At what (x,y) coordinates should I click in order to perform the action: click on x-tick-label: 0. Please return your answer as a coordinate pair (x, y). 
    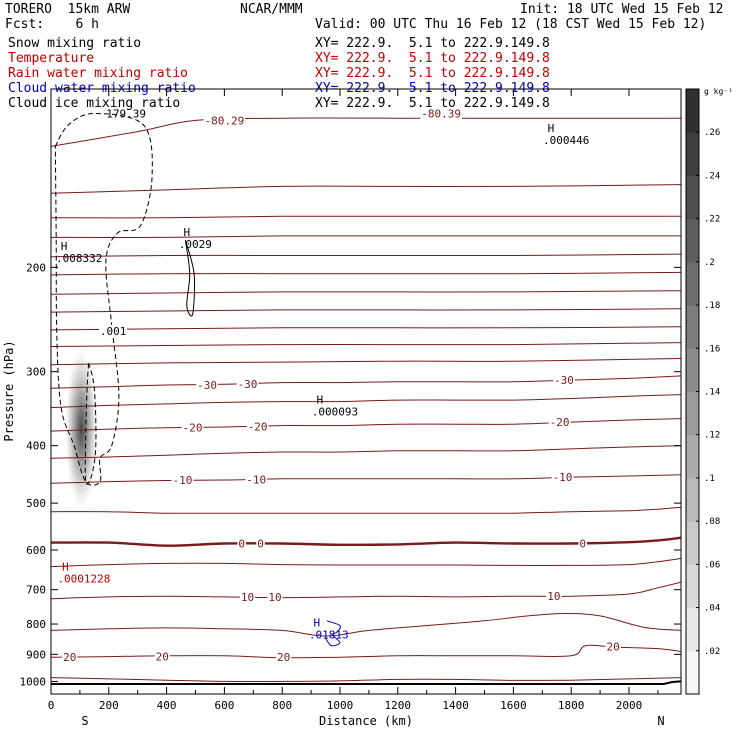
    Looking at the image, I should click on (51, 705).